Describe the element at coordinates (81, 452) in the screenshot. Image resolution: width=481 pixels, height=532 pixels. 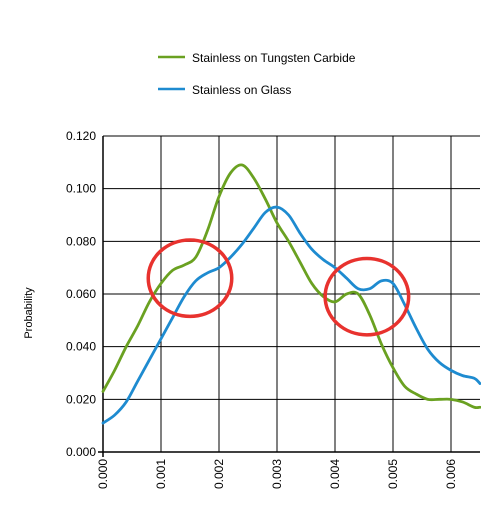
I see `y-tick-label: 0.000` at that location.